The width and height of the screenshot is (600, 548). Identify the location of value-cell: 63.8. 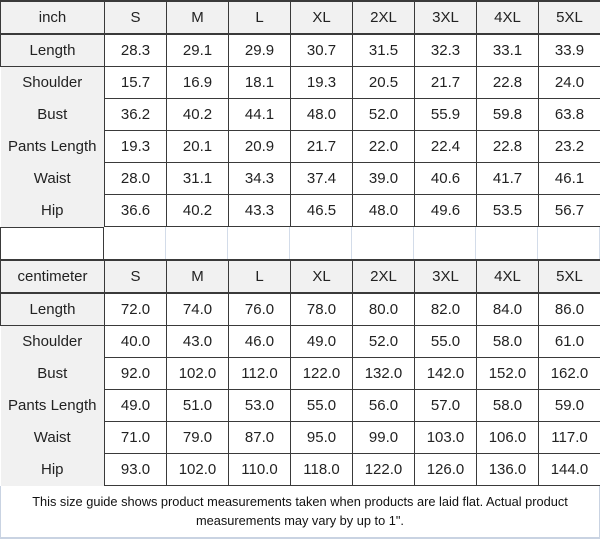
(569, 114).